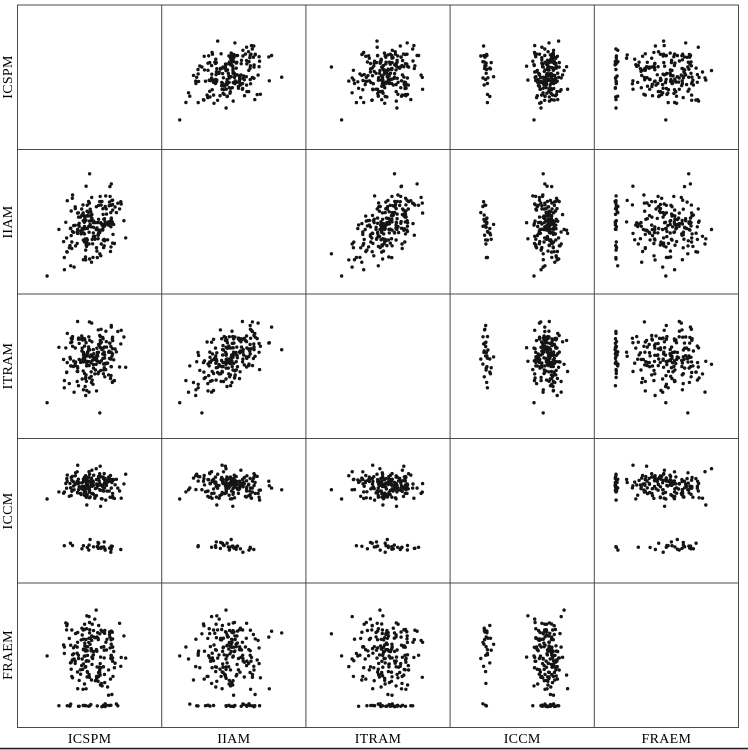 The height and width of the screenshot is (750, 748). I want to click on cell-itram-vs-iiam, so click(231, 367).